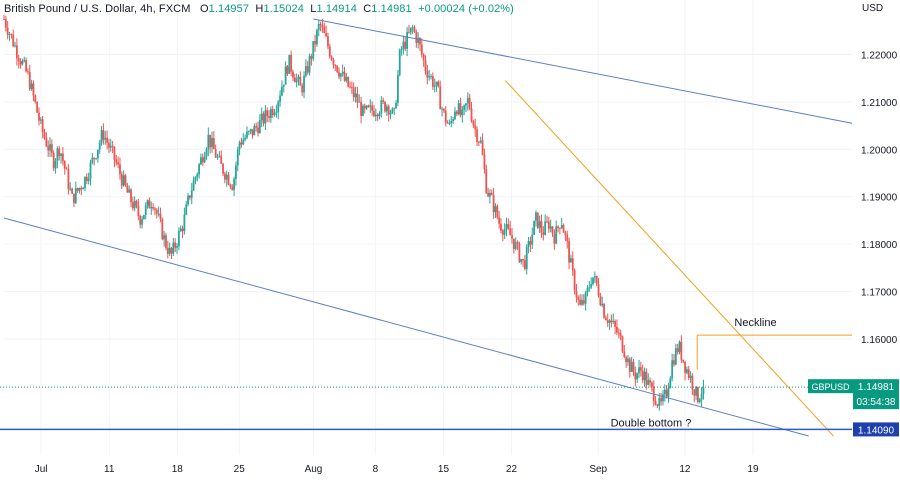 This screenshot has height=480, width=900. What do you see at coordinates (583, 71) in the screenshot?
I see `channel-upper-line` at bounding box center [583, 71].